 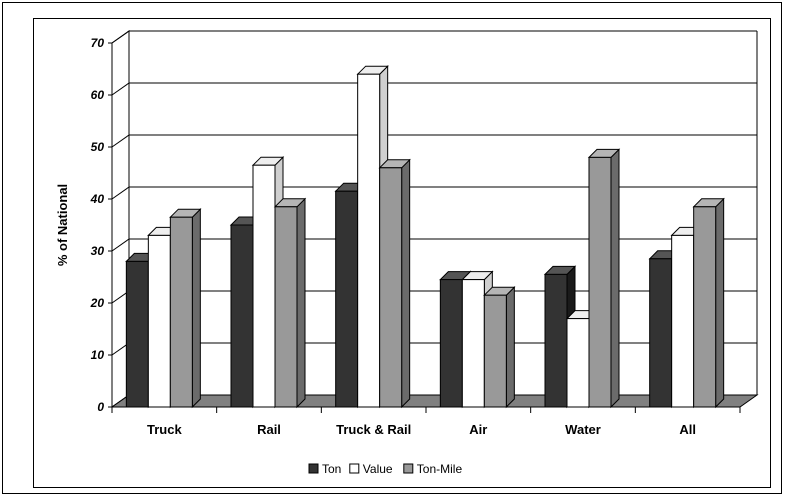 What do you see at coordinates (269, 429) in the screenshot?
I see `category-label: Rail` at bounding box center [269, 429].